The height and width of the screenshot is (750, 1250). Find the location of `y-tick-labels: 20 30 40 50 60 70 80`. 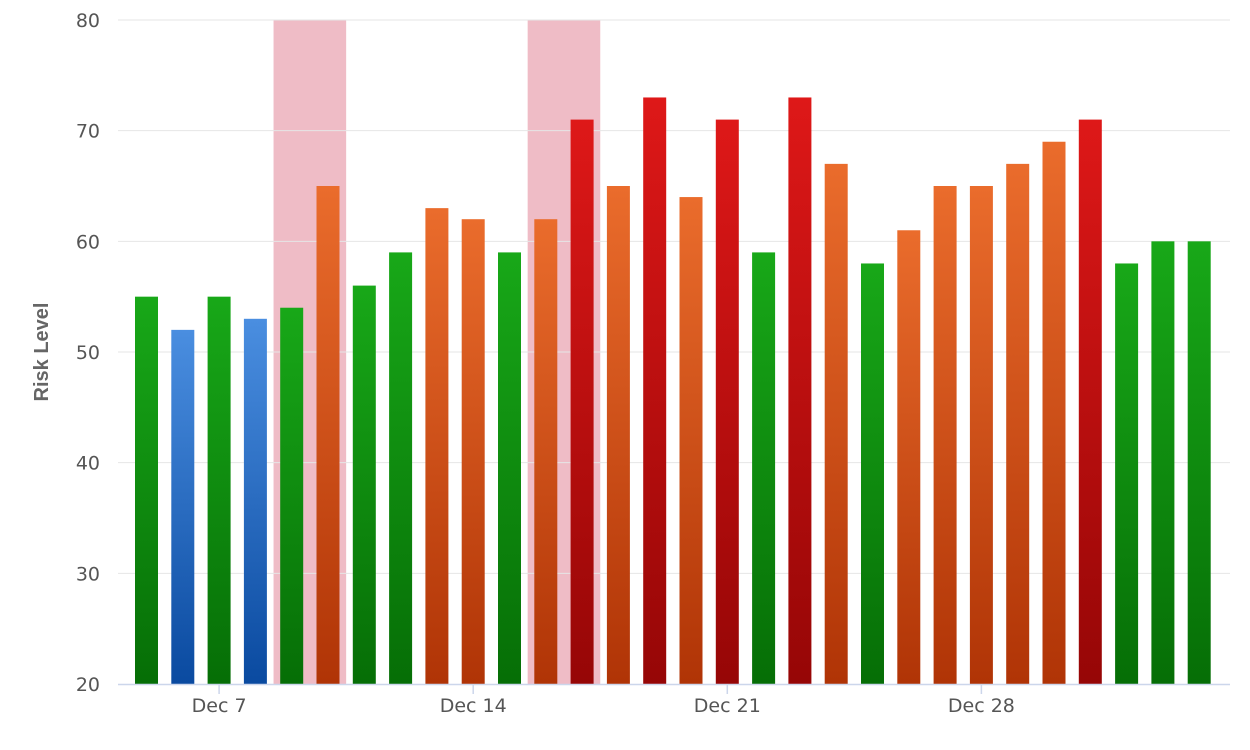

y-tick-labels: 20 30 40 50 60 70 80 is located at coordinates (88, 353).